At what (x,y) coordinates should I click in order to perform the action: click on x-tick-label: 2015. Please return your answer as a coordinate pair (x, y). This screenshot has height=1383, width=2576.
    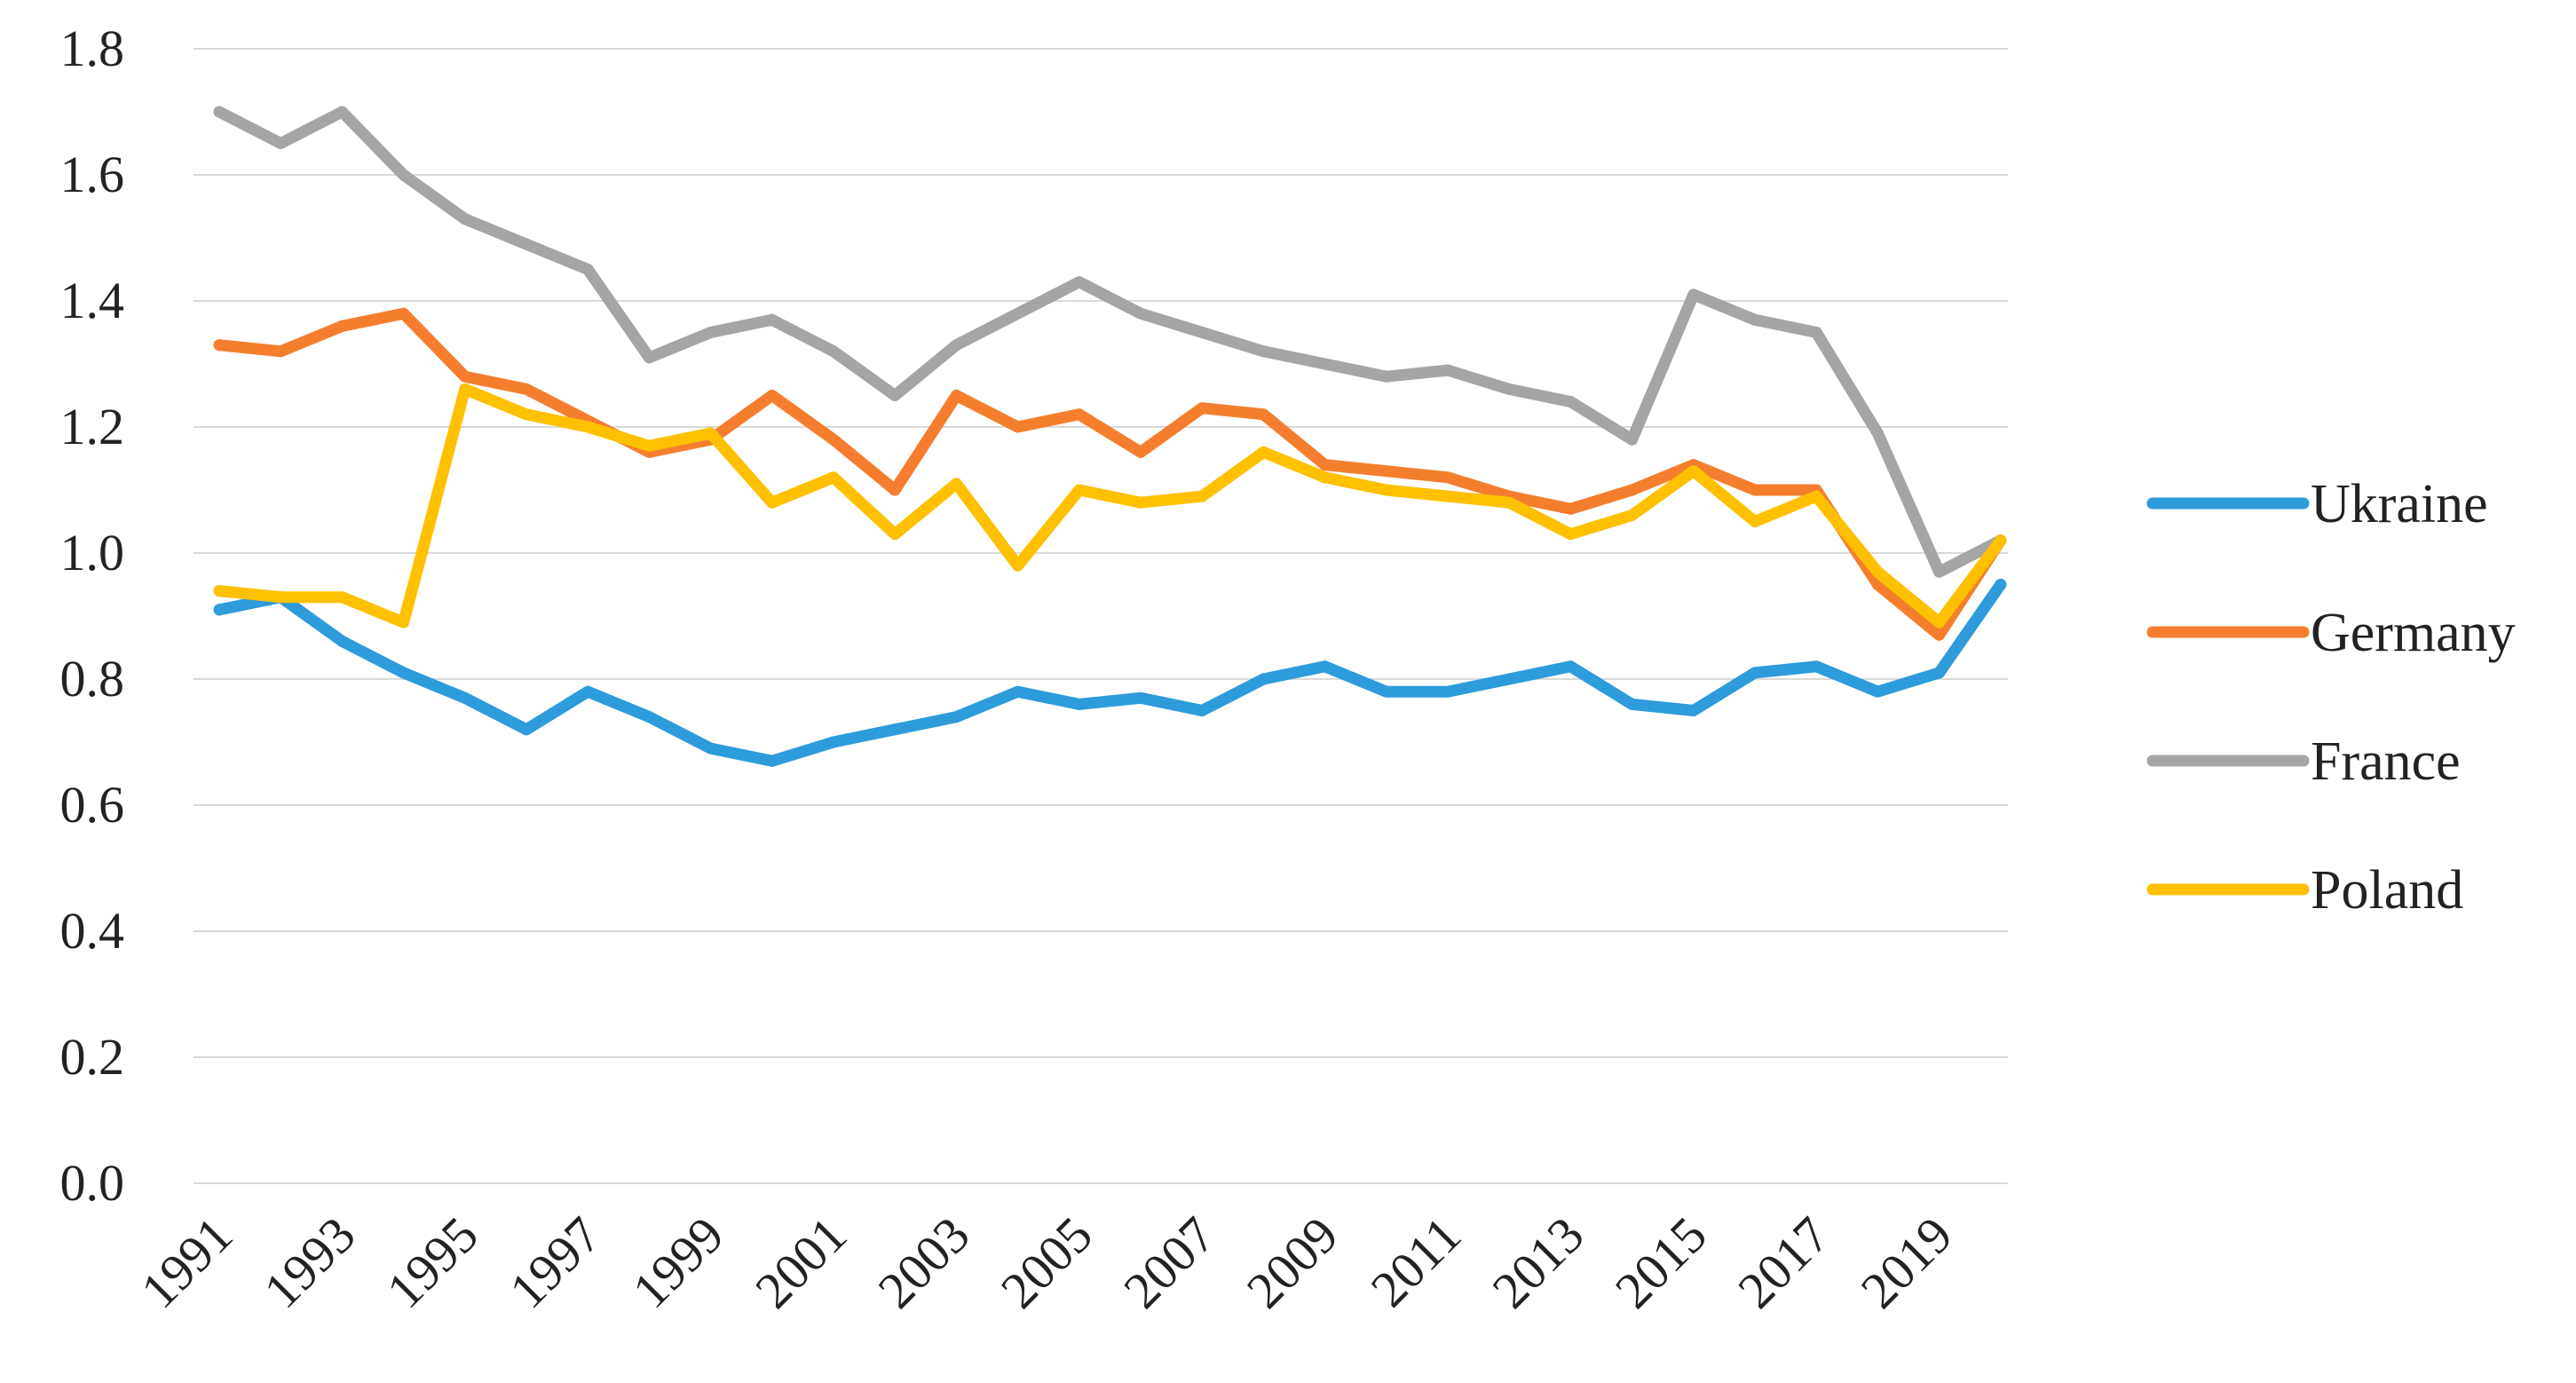
    Looking at the image, I should click on (1661, 1262).